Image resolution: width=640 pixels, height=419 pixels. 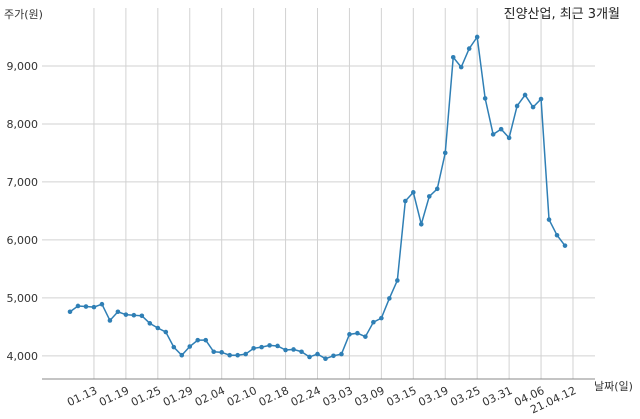 I want to click on x-tick-label: 01.29, so click(x=178, y=396).